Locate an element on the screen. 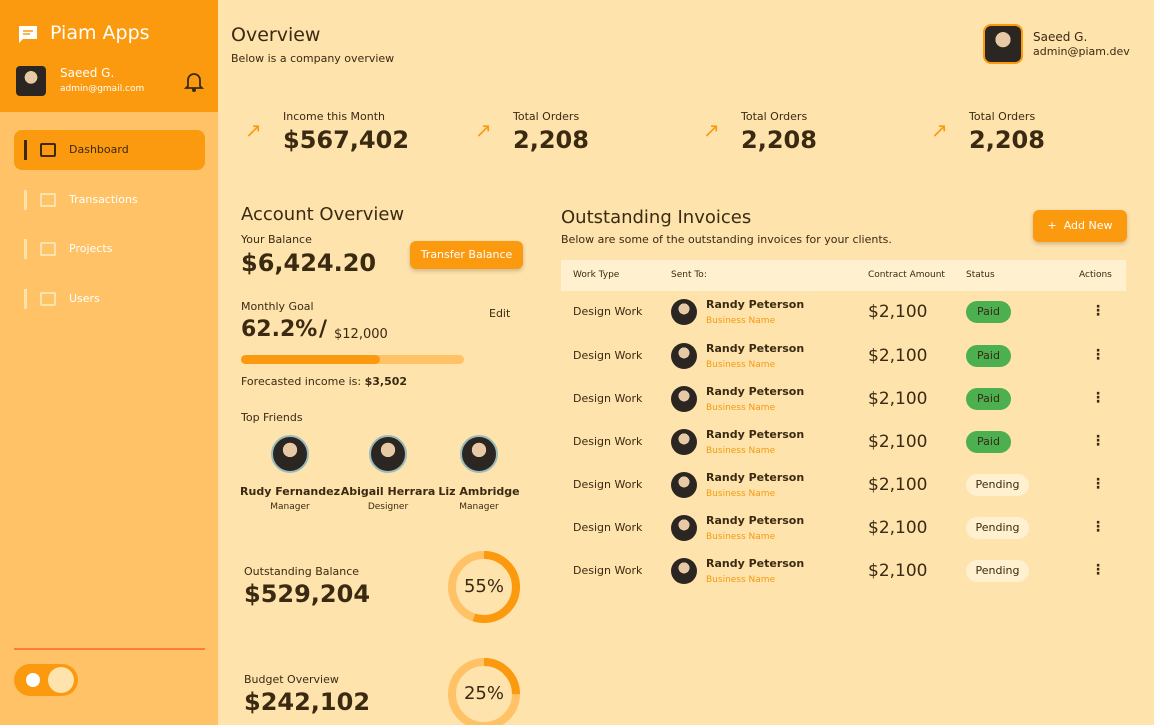 The width and height of the screenshot is (1154, 725). label: Add New is located at coordinates (1088, 225).